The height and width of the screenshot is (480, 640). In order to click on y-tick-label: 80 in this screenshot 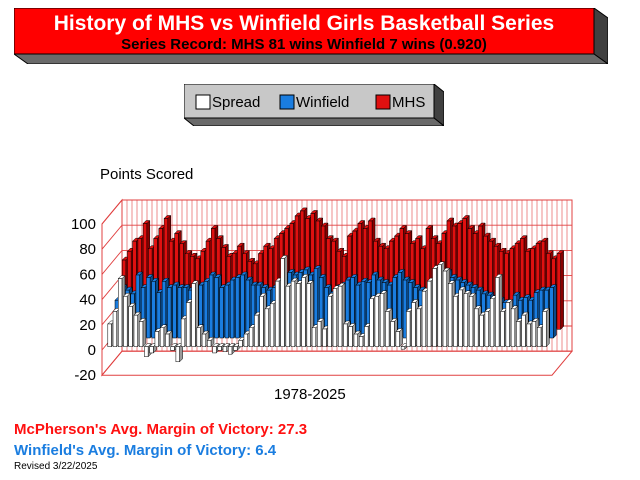, I will do `click(87, 249)`.